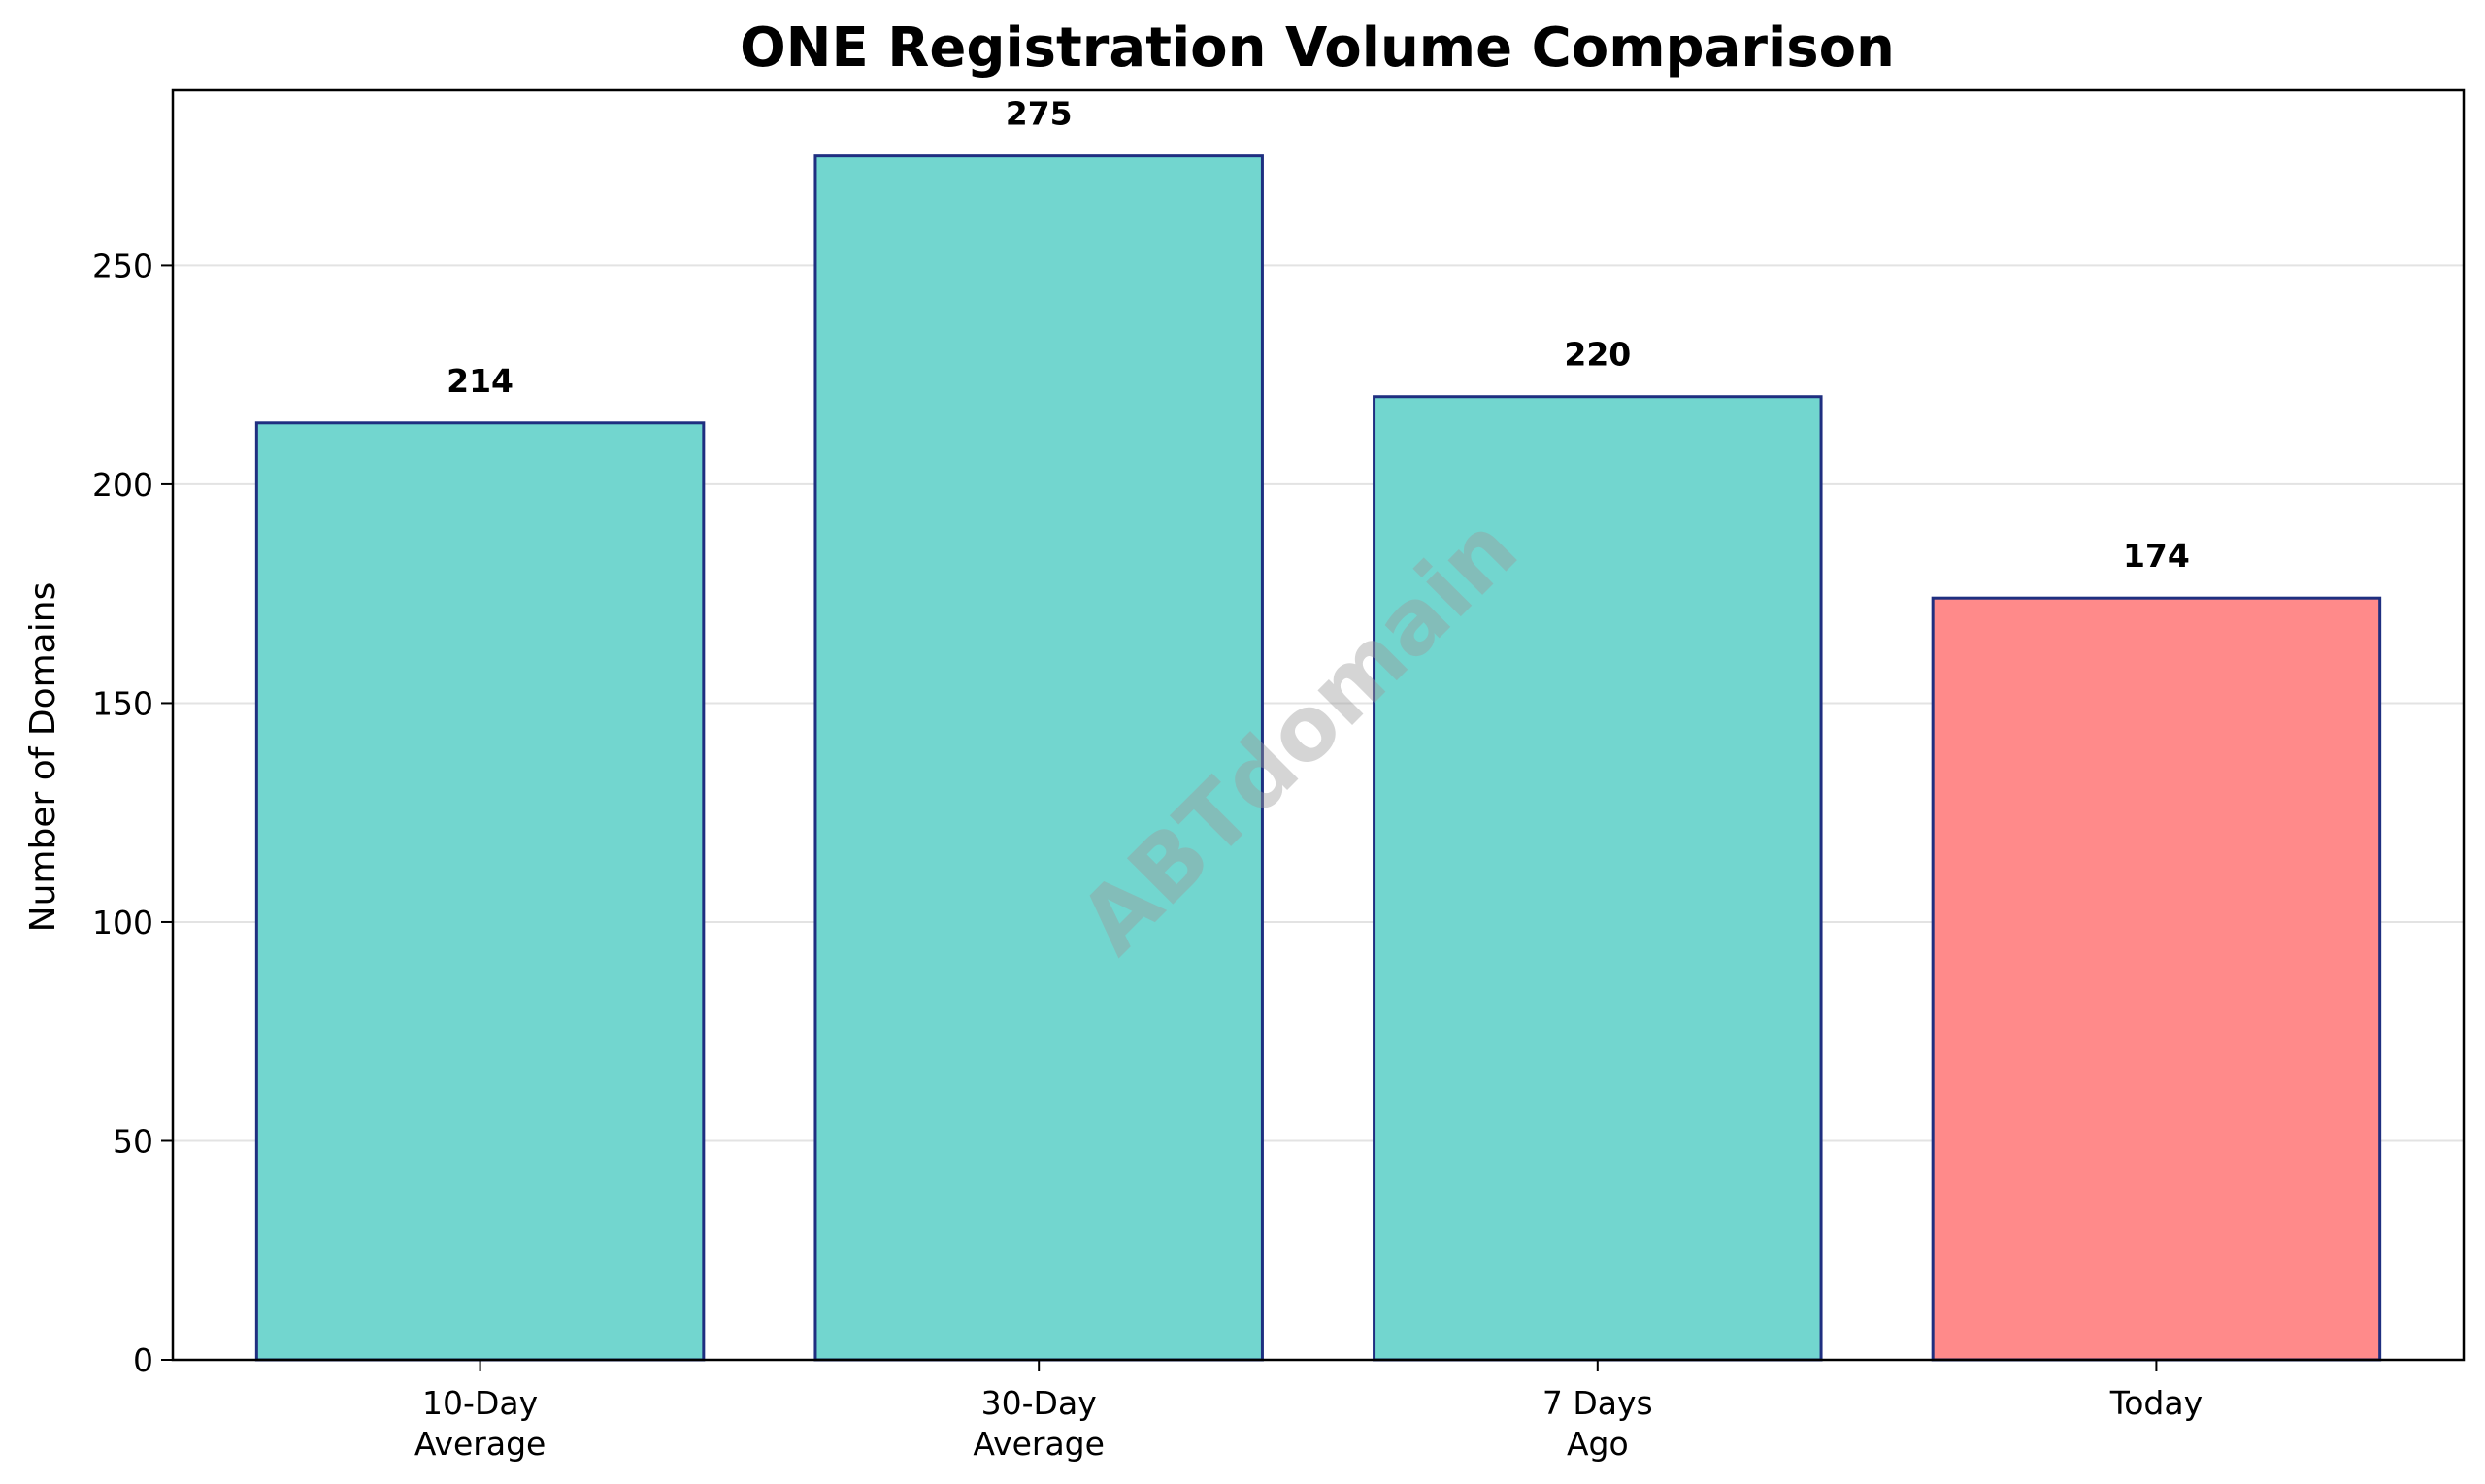 The height and width of the screenshot is (1484, 2485). I want to click on x-tick-label: 7 Days, so click(1597, 1403).